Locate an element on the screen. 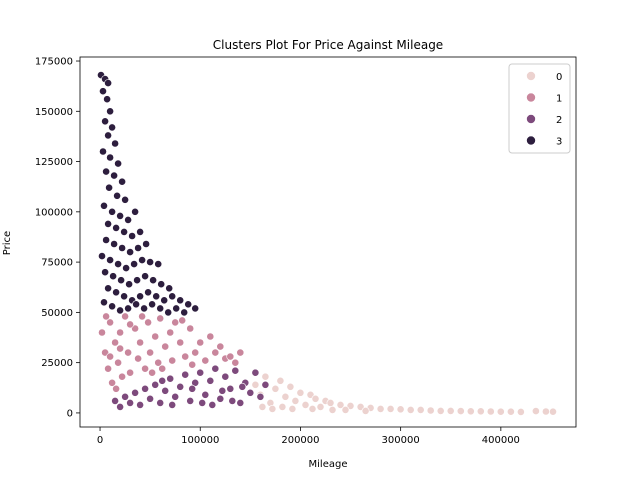  legend-label-cluster-0: 0 is located at coordinates (559, 77).